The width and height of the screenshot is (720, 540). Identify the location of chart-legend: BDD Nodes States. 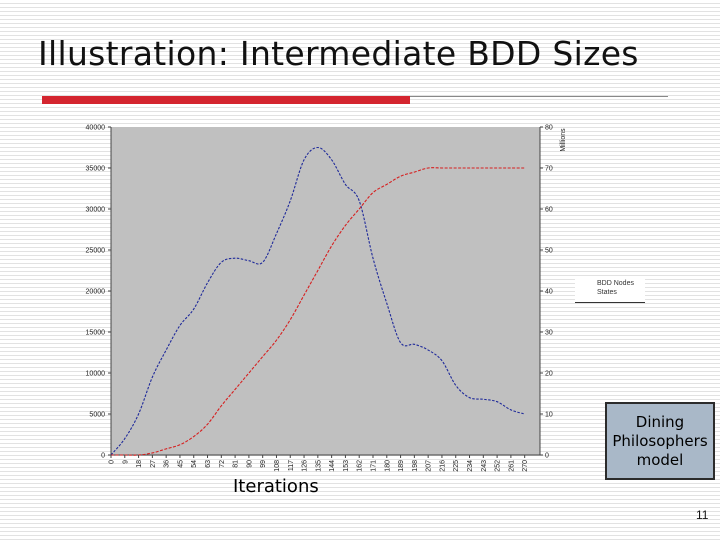
(610, 291).